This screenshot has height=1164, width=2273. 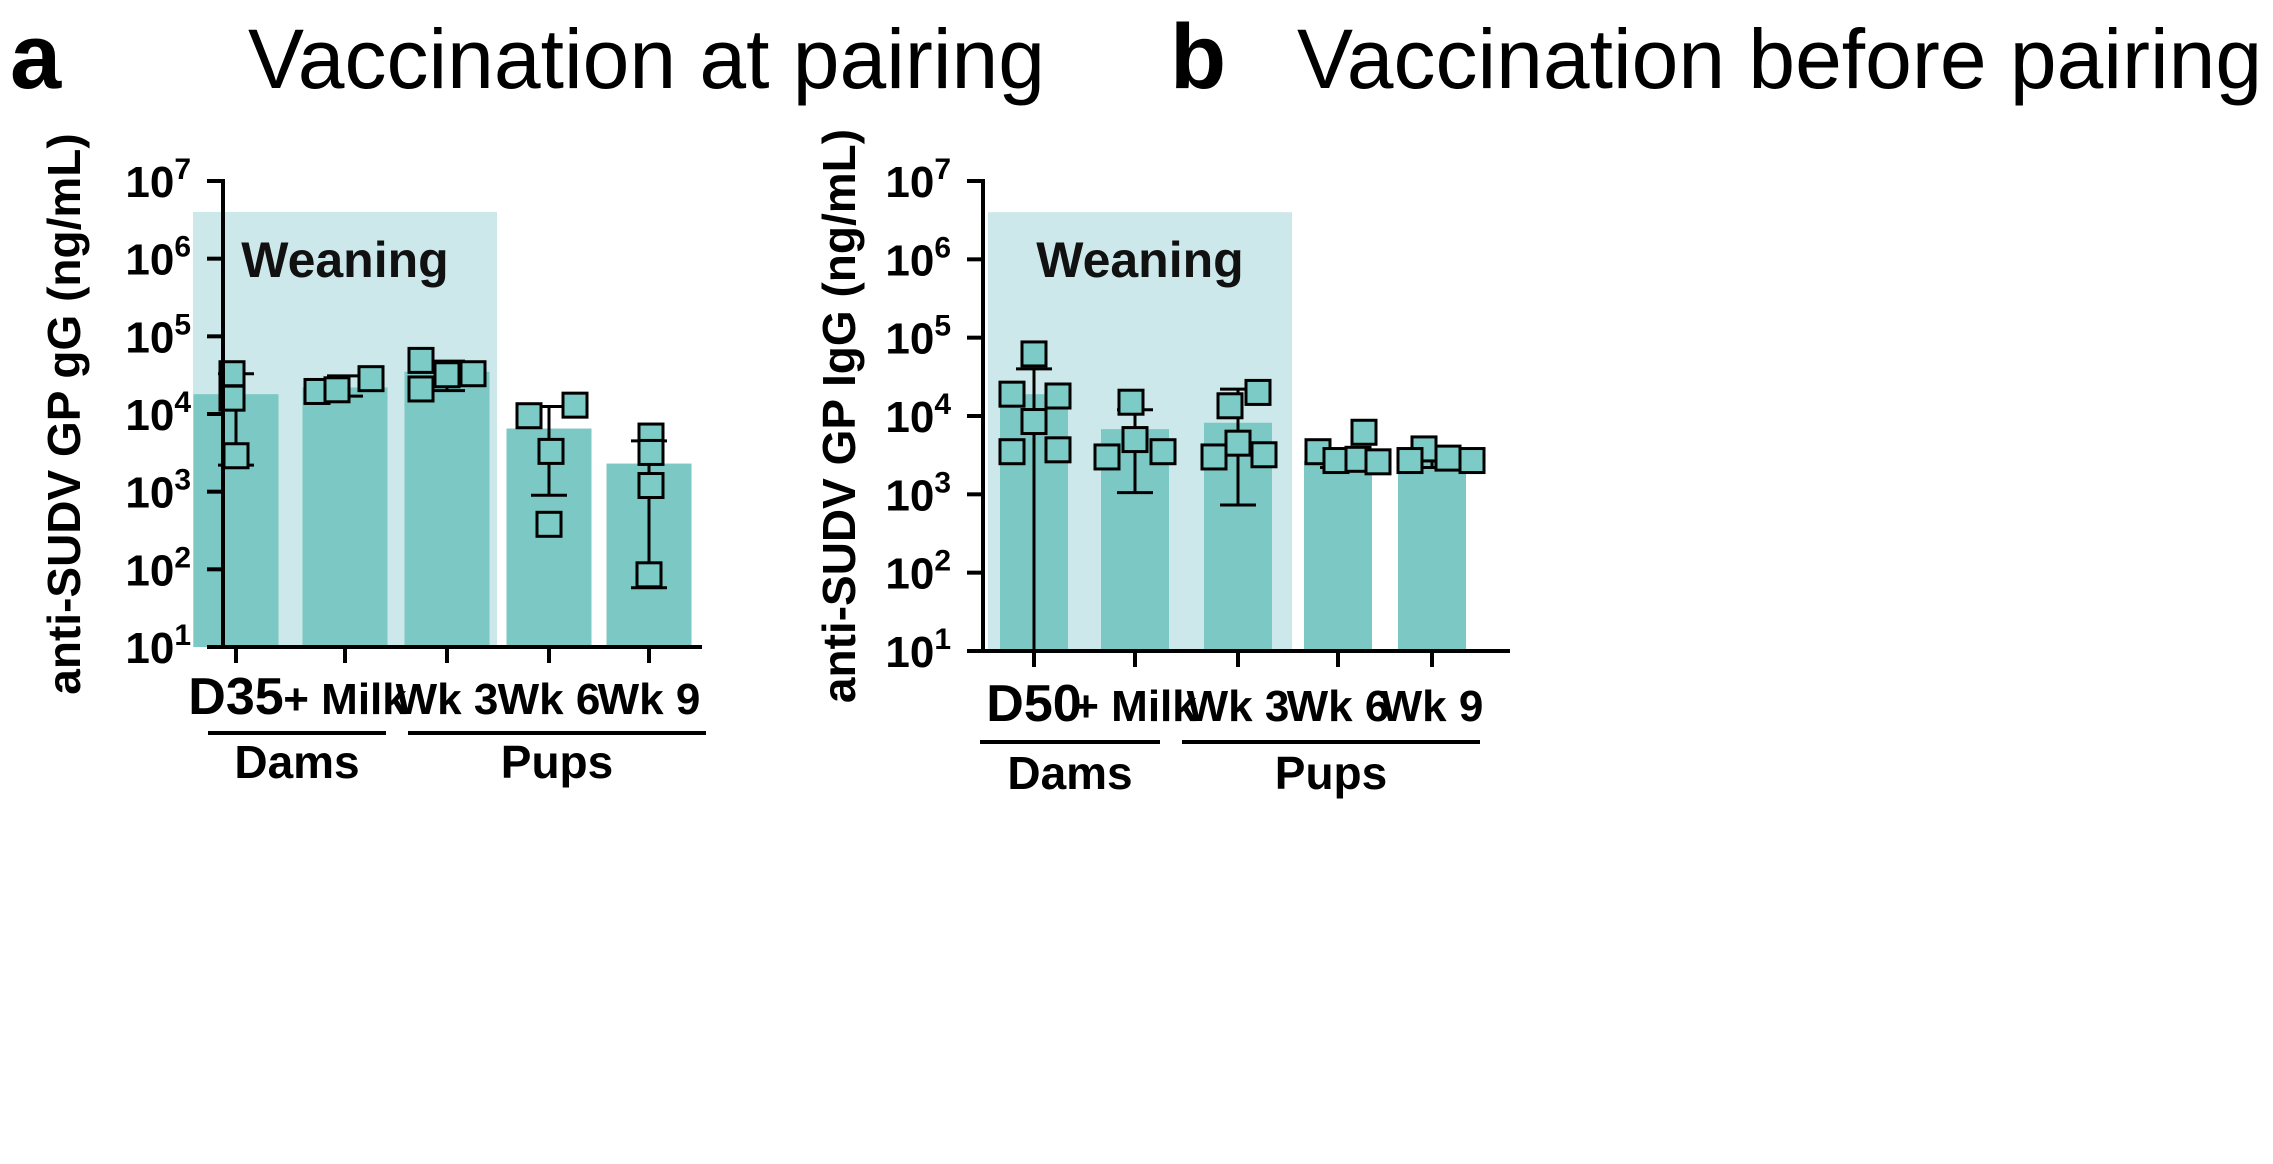 What do you see at coordinates (235, 697) in the screenshot?
I see `category-label: D35` at bounding box center [235, 697].